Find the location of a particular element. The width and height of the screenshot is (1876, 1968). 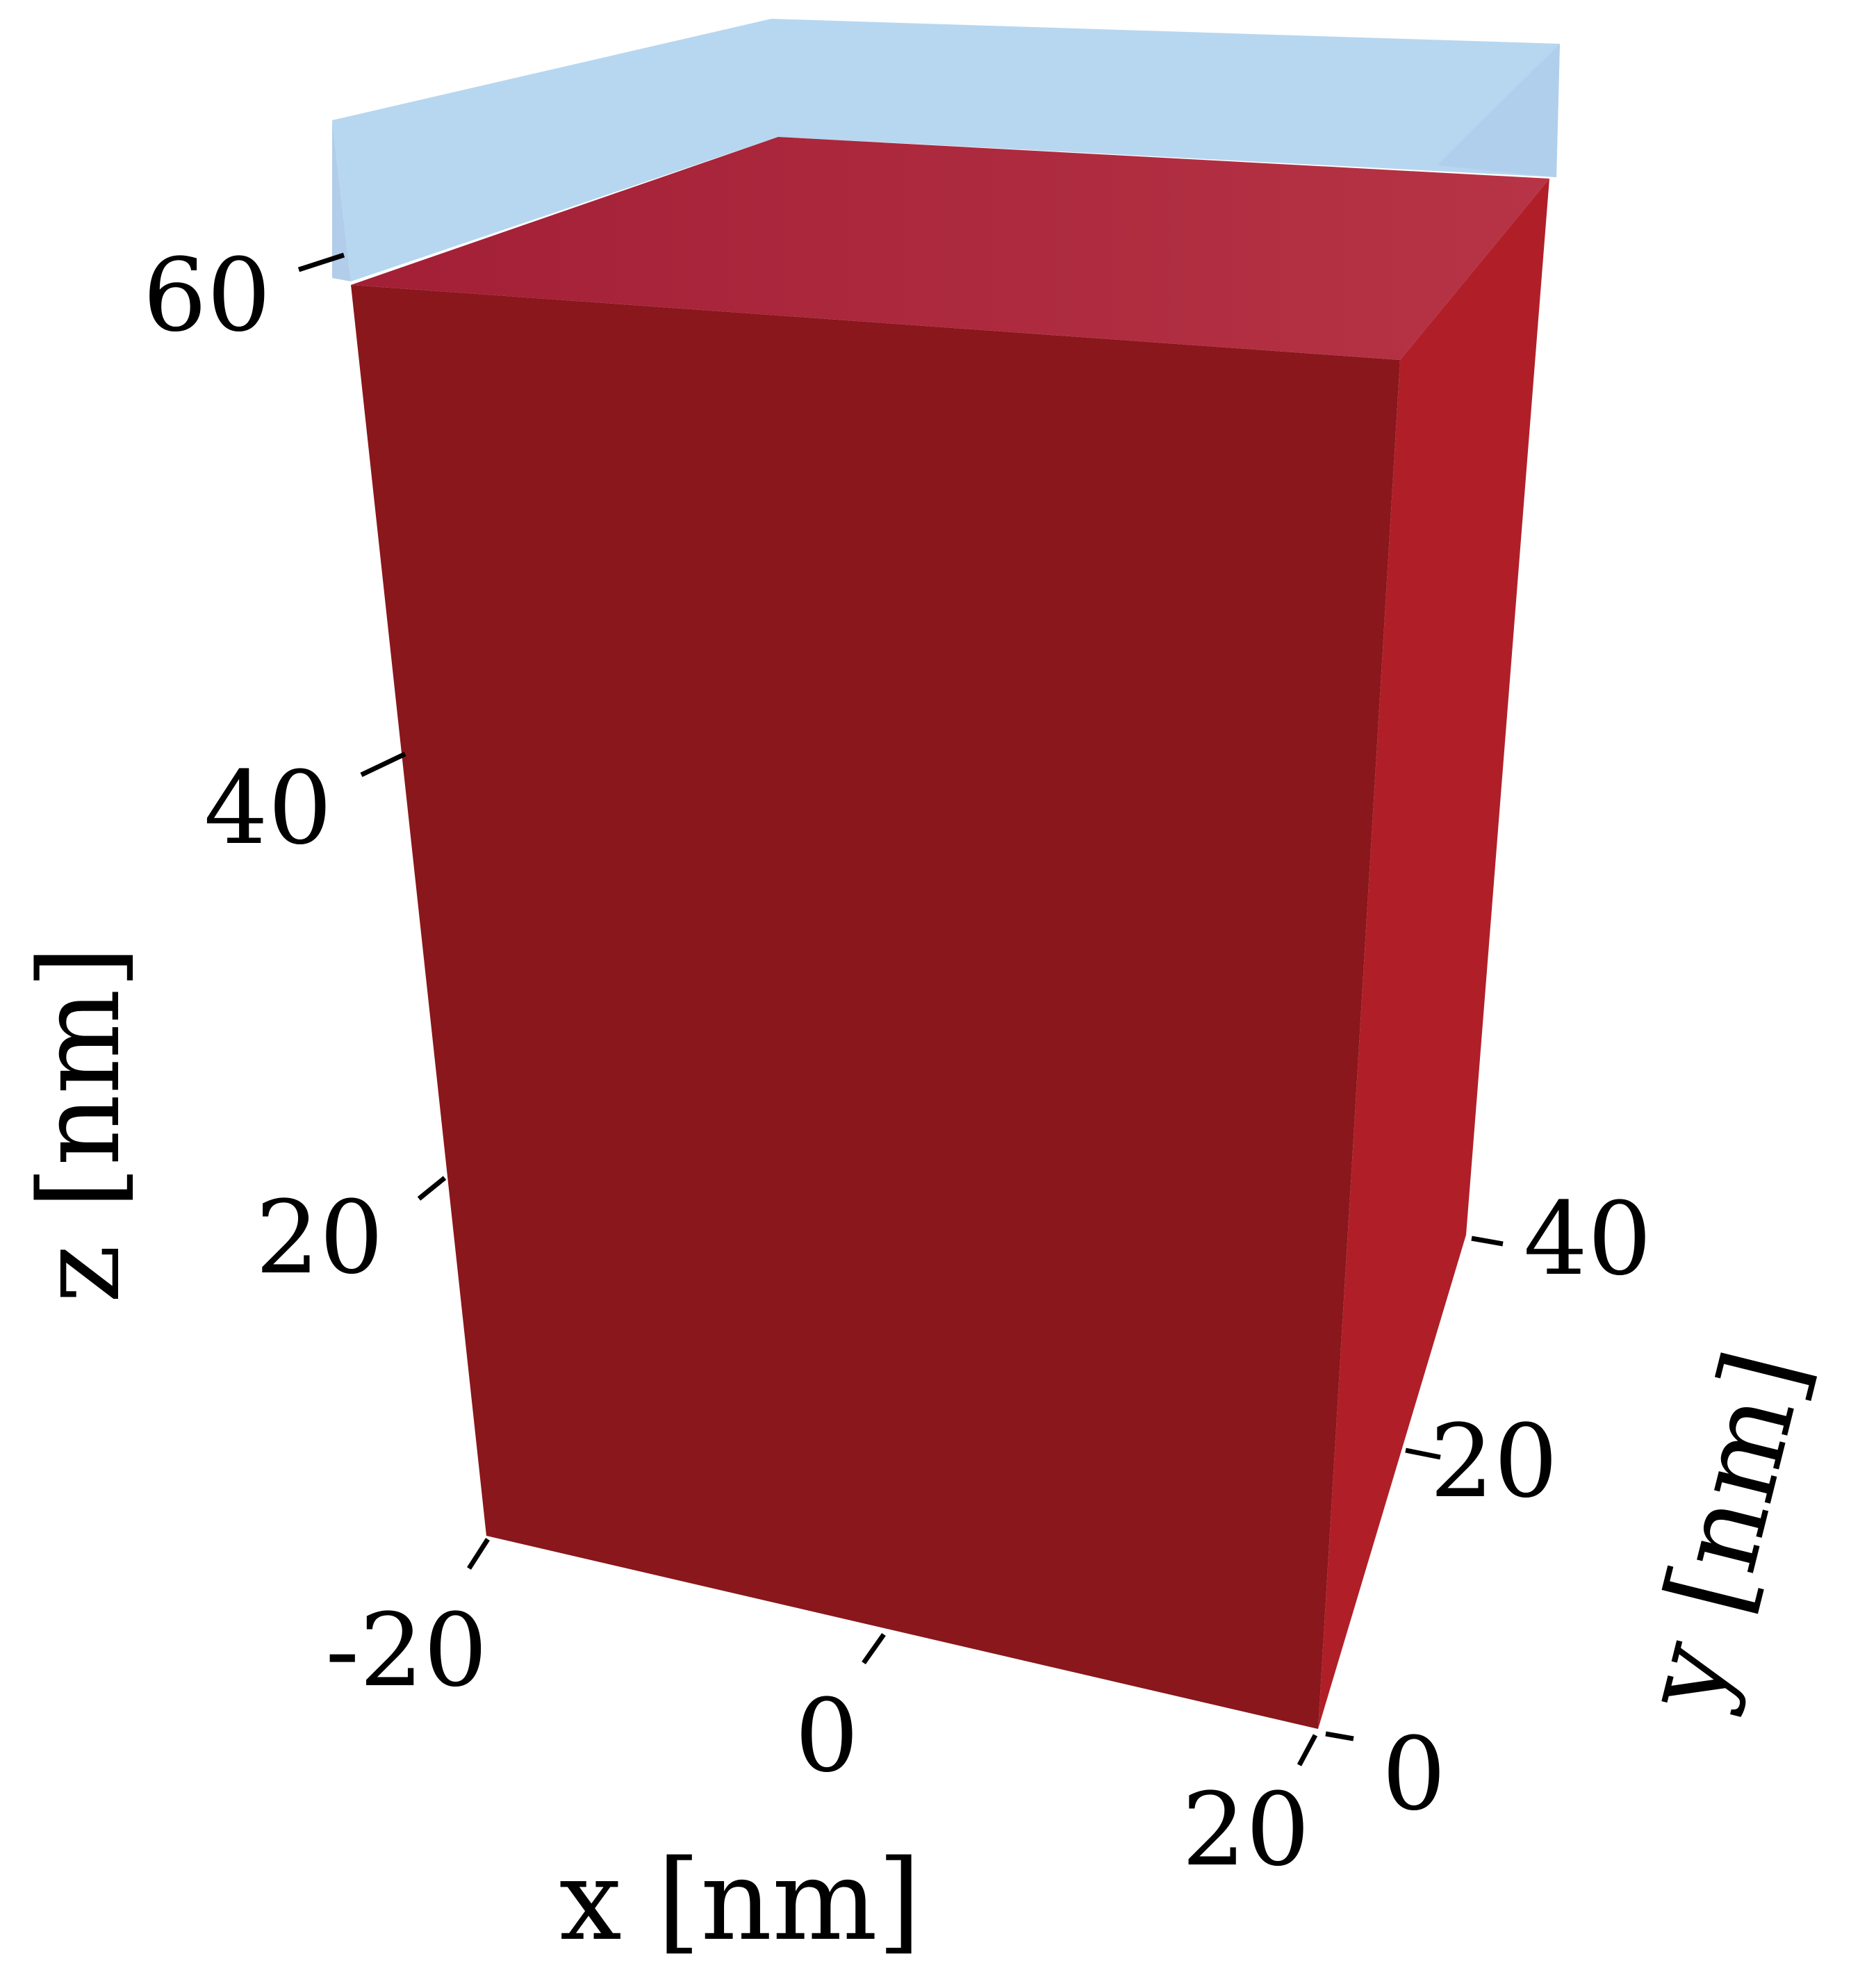

y-axis-label: y [nm] is located at coordinates (1724, 1530).